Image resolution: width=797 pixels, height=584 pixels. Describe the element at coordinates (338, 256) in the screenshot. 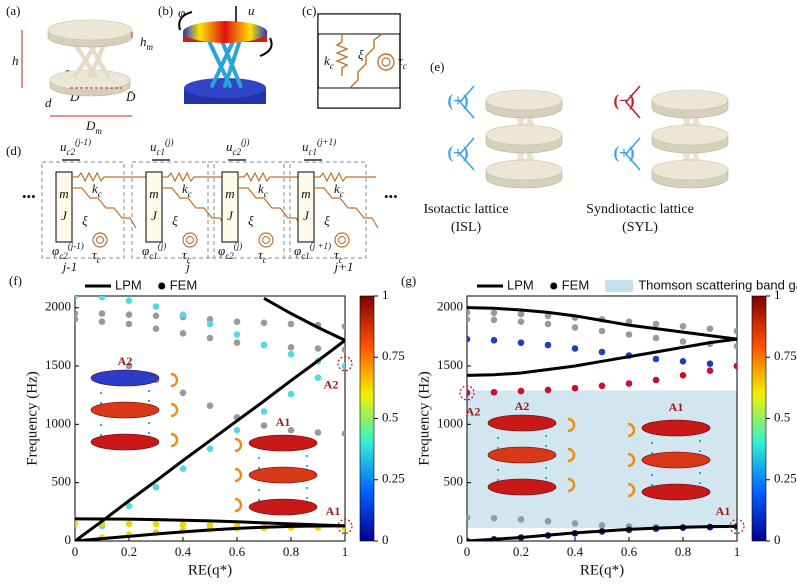

I see `torsion-label: τc` at that location.